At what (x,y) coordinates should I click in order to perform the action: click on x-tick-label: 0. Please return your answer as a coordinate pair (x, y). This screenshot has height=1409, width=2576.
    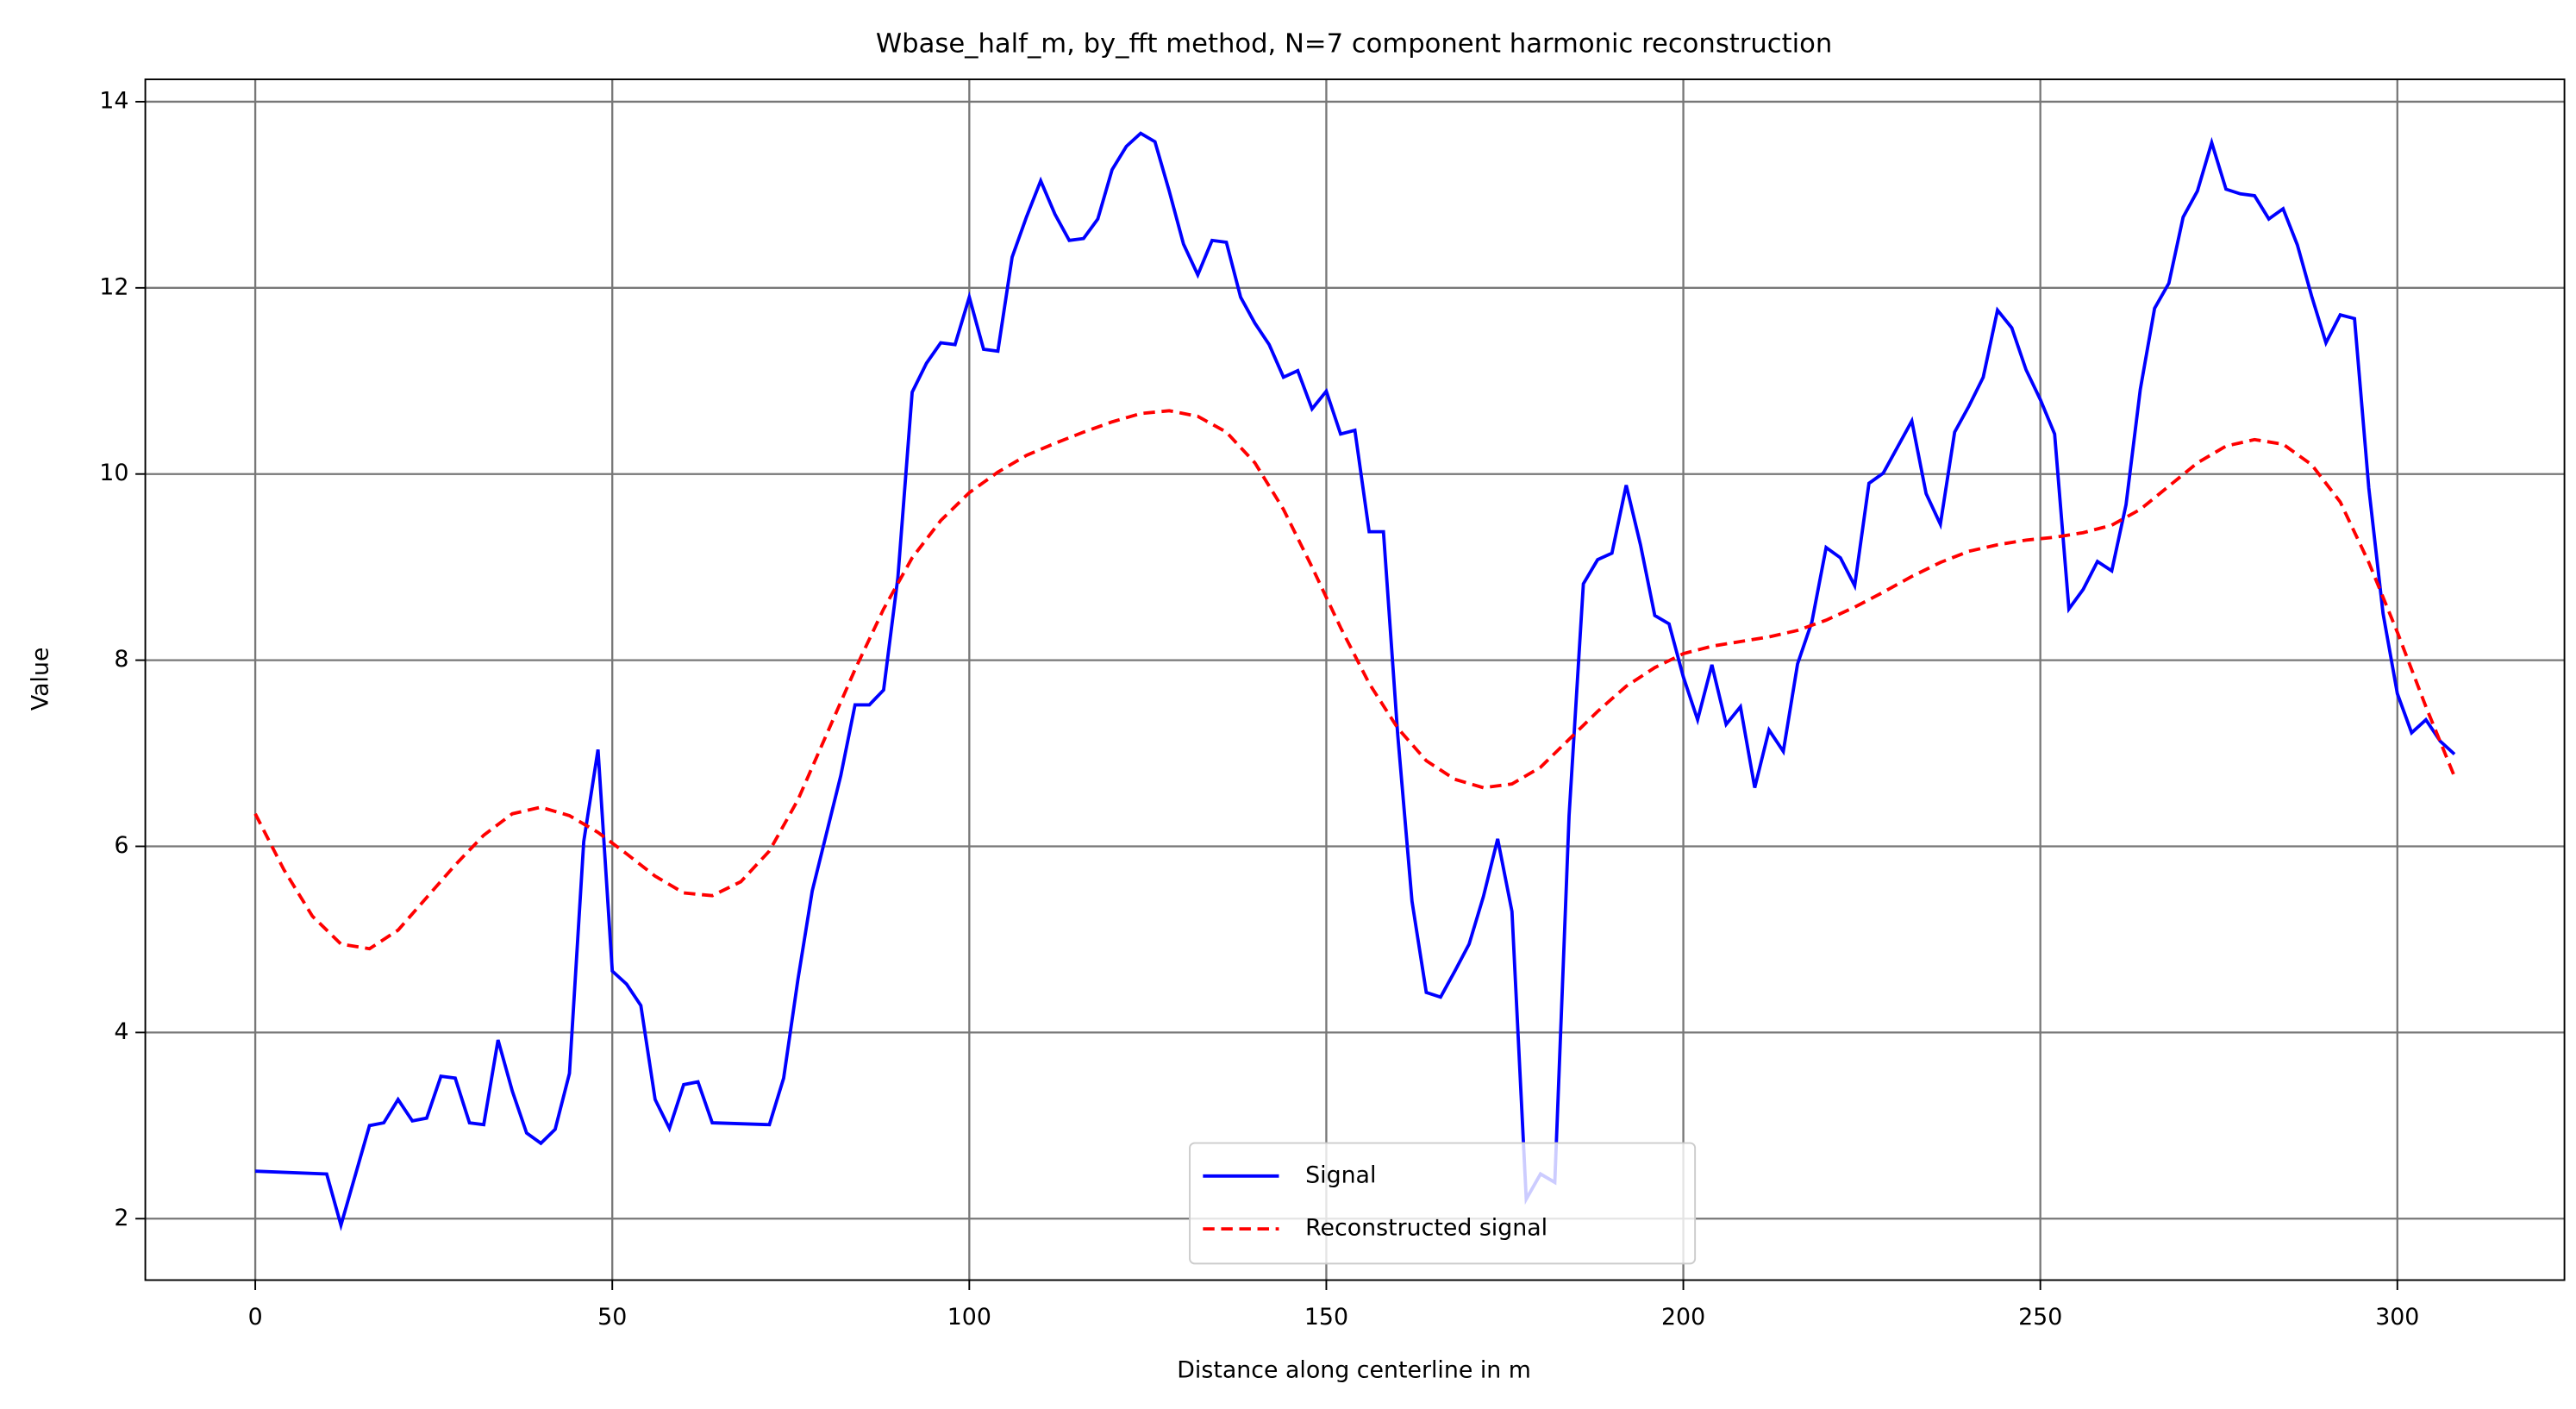
    Looking at the image, I should click on (255, 1317).